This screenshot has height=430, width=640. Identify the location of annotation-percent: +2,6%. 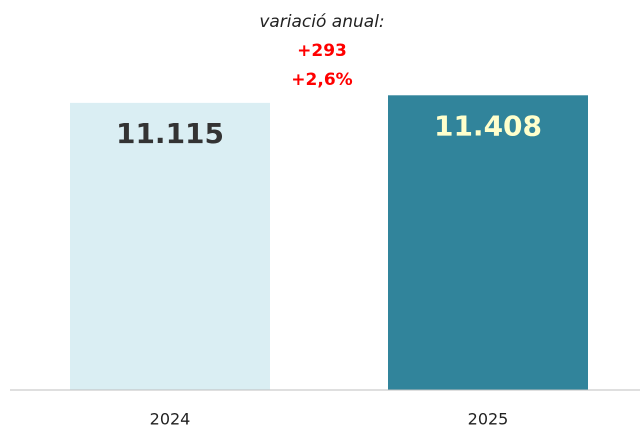
(321, 80).